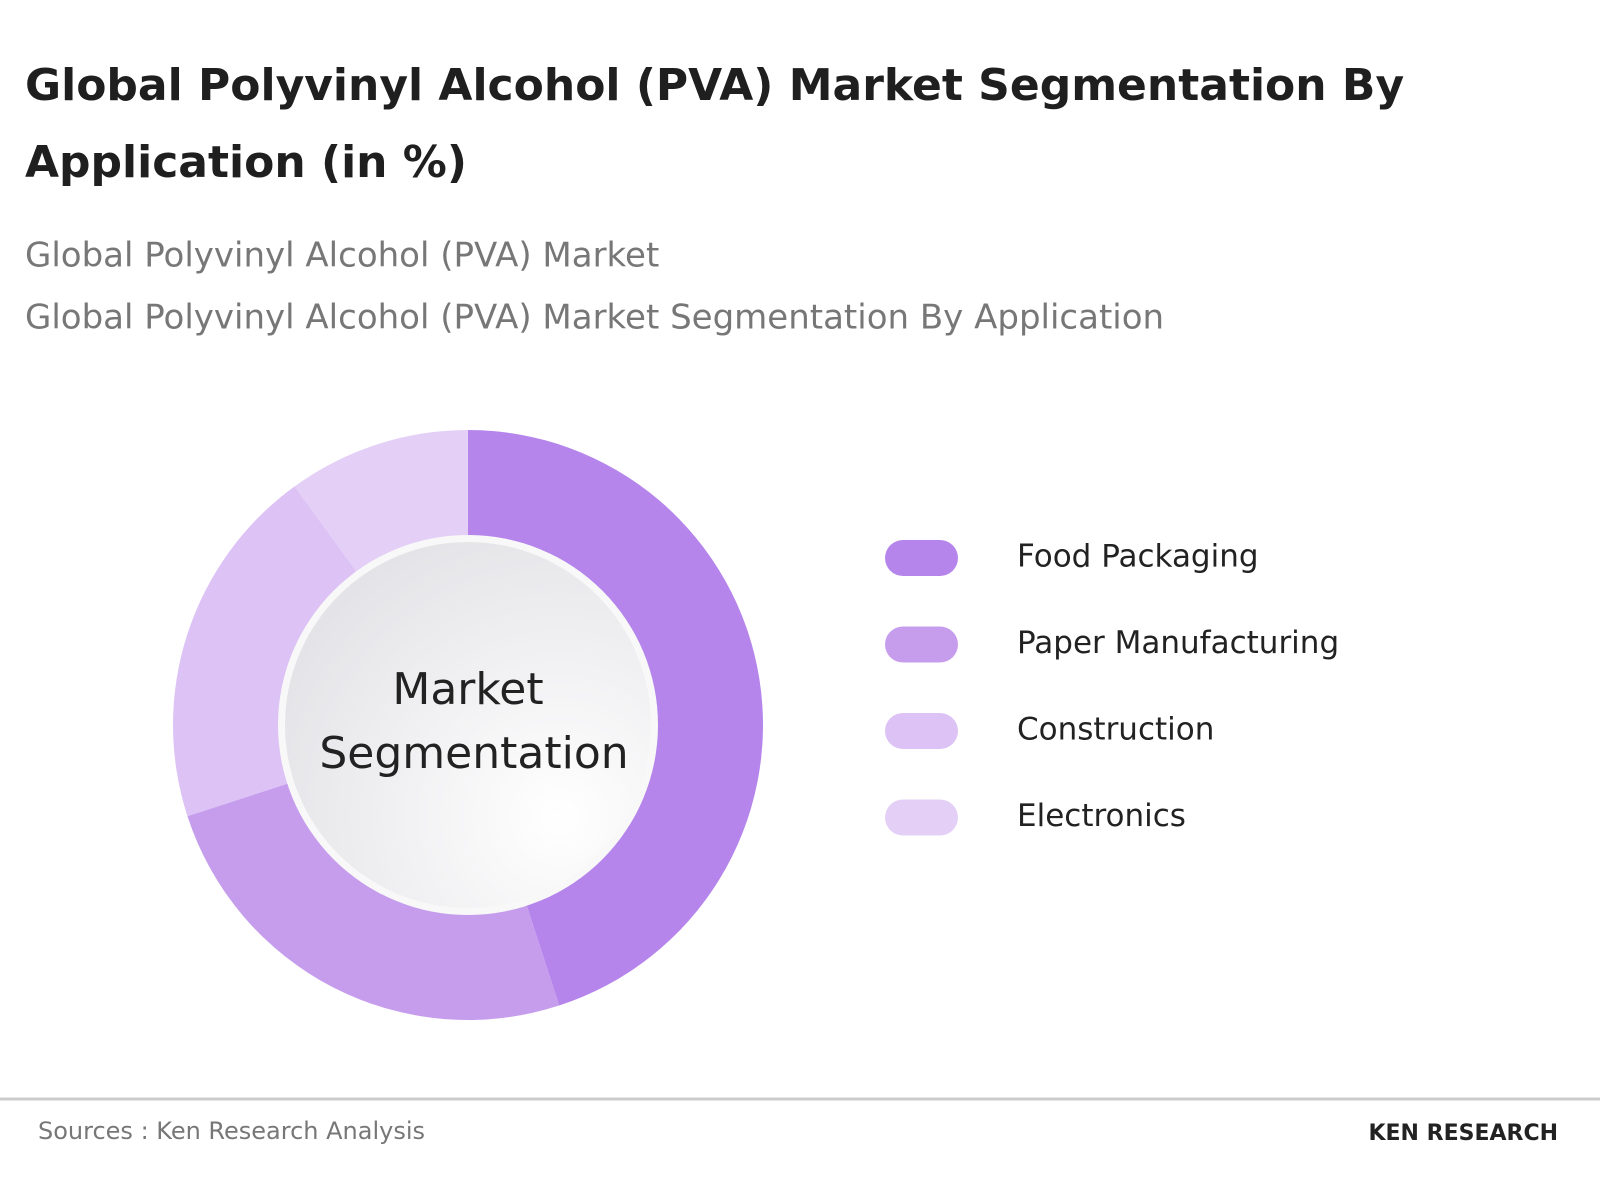 This screenshot has height=1200, width=1600. What do you see at coordinates (231, 1131) in the screenshot?
I see `source: Sources : Ken Research Analysis` at bounding box center [231, 1131].